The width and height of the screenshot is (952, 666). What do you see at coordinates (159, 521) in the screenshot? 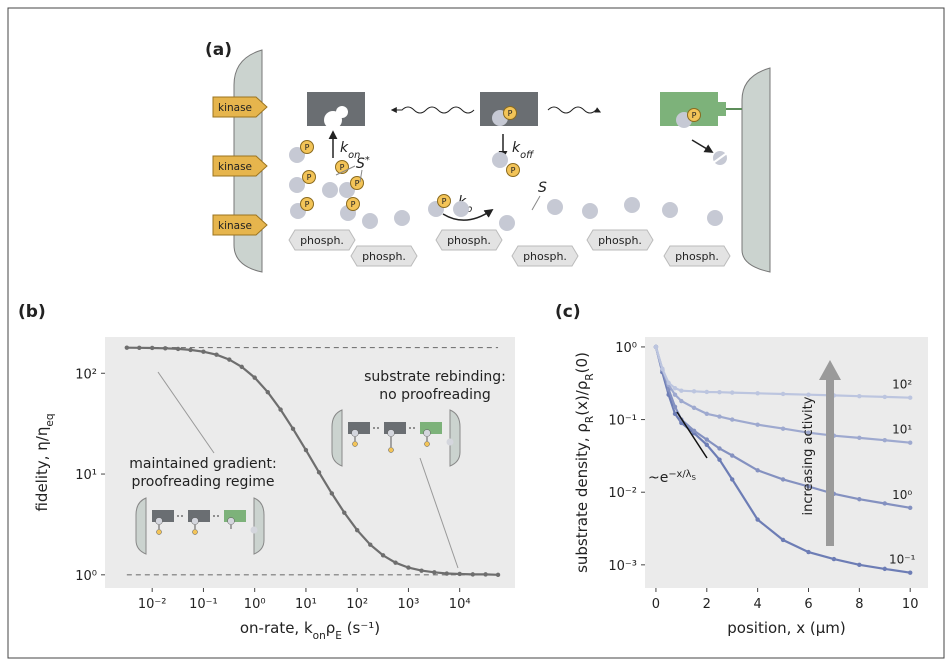
I see `inset-substrate` at bounding box center [159, 521].